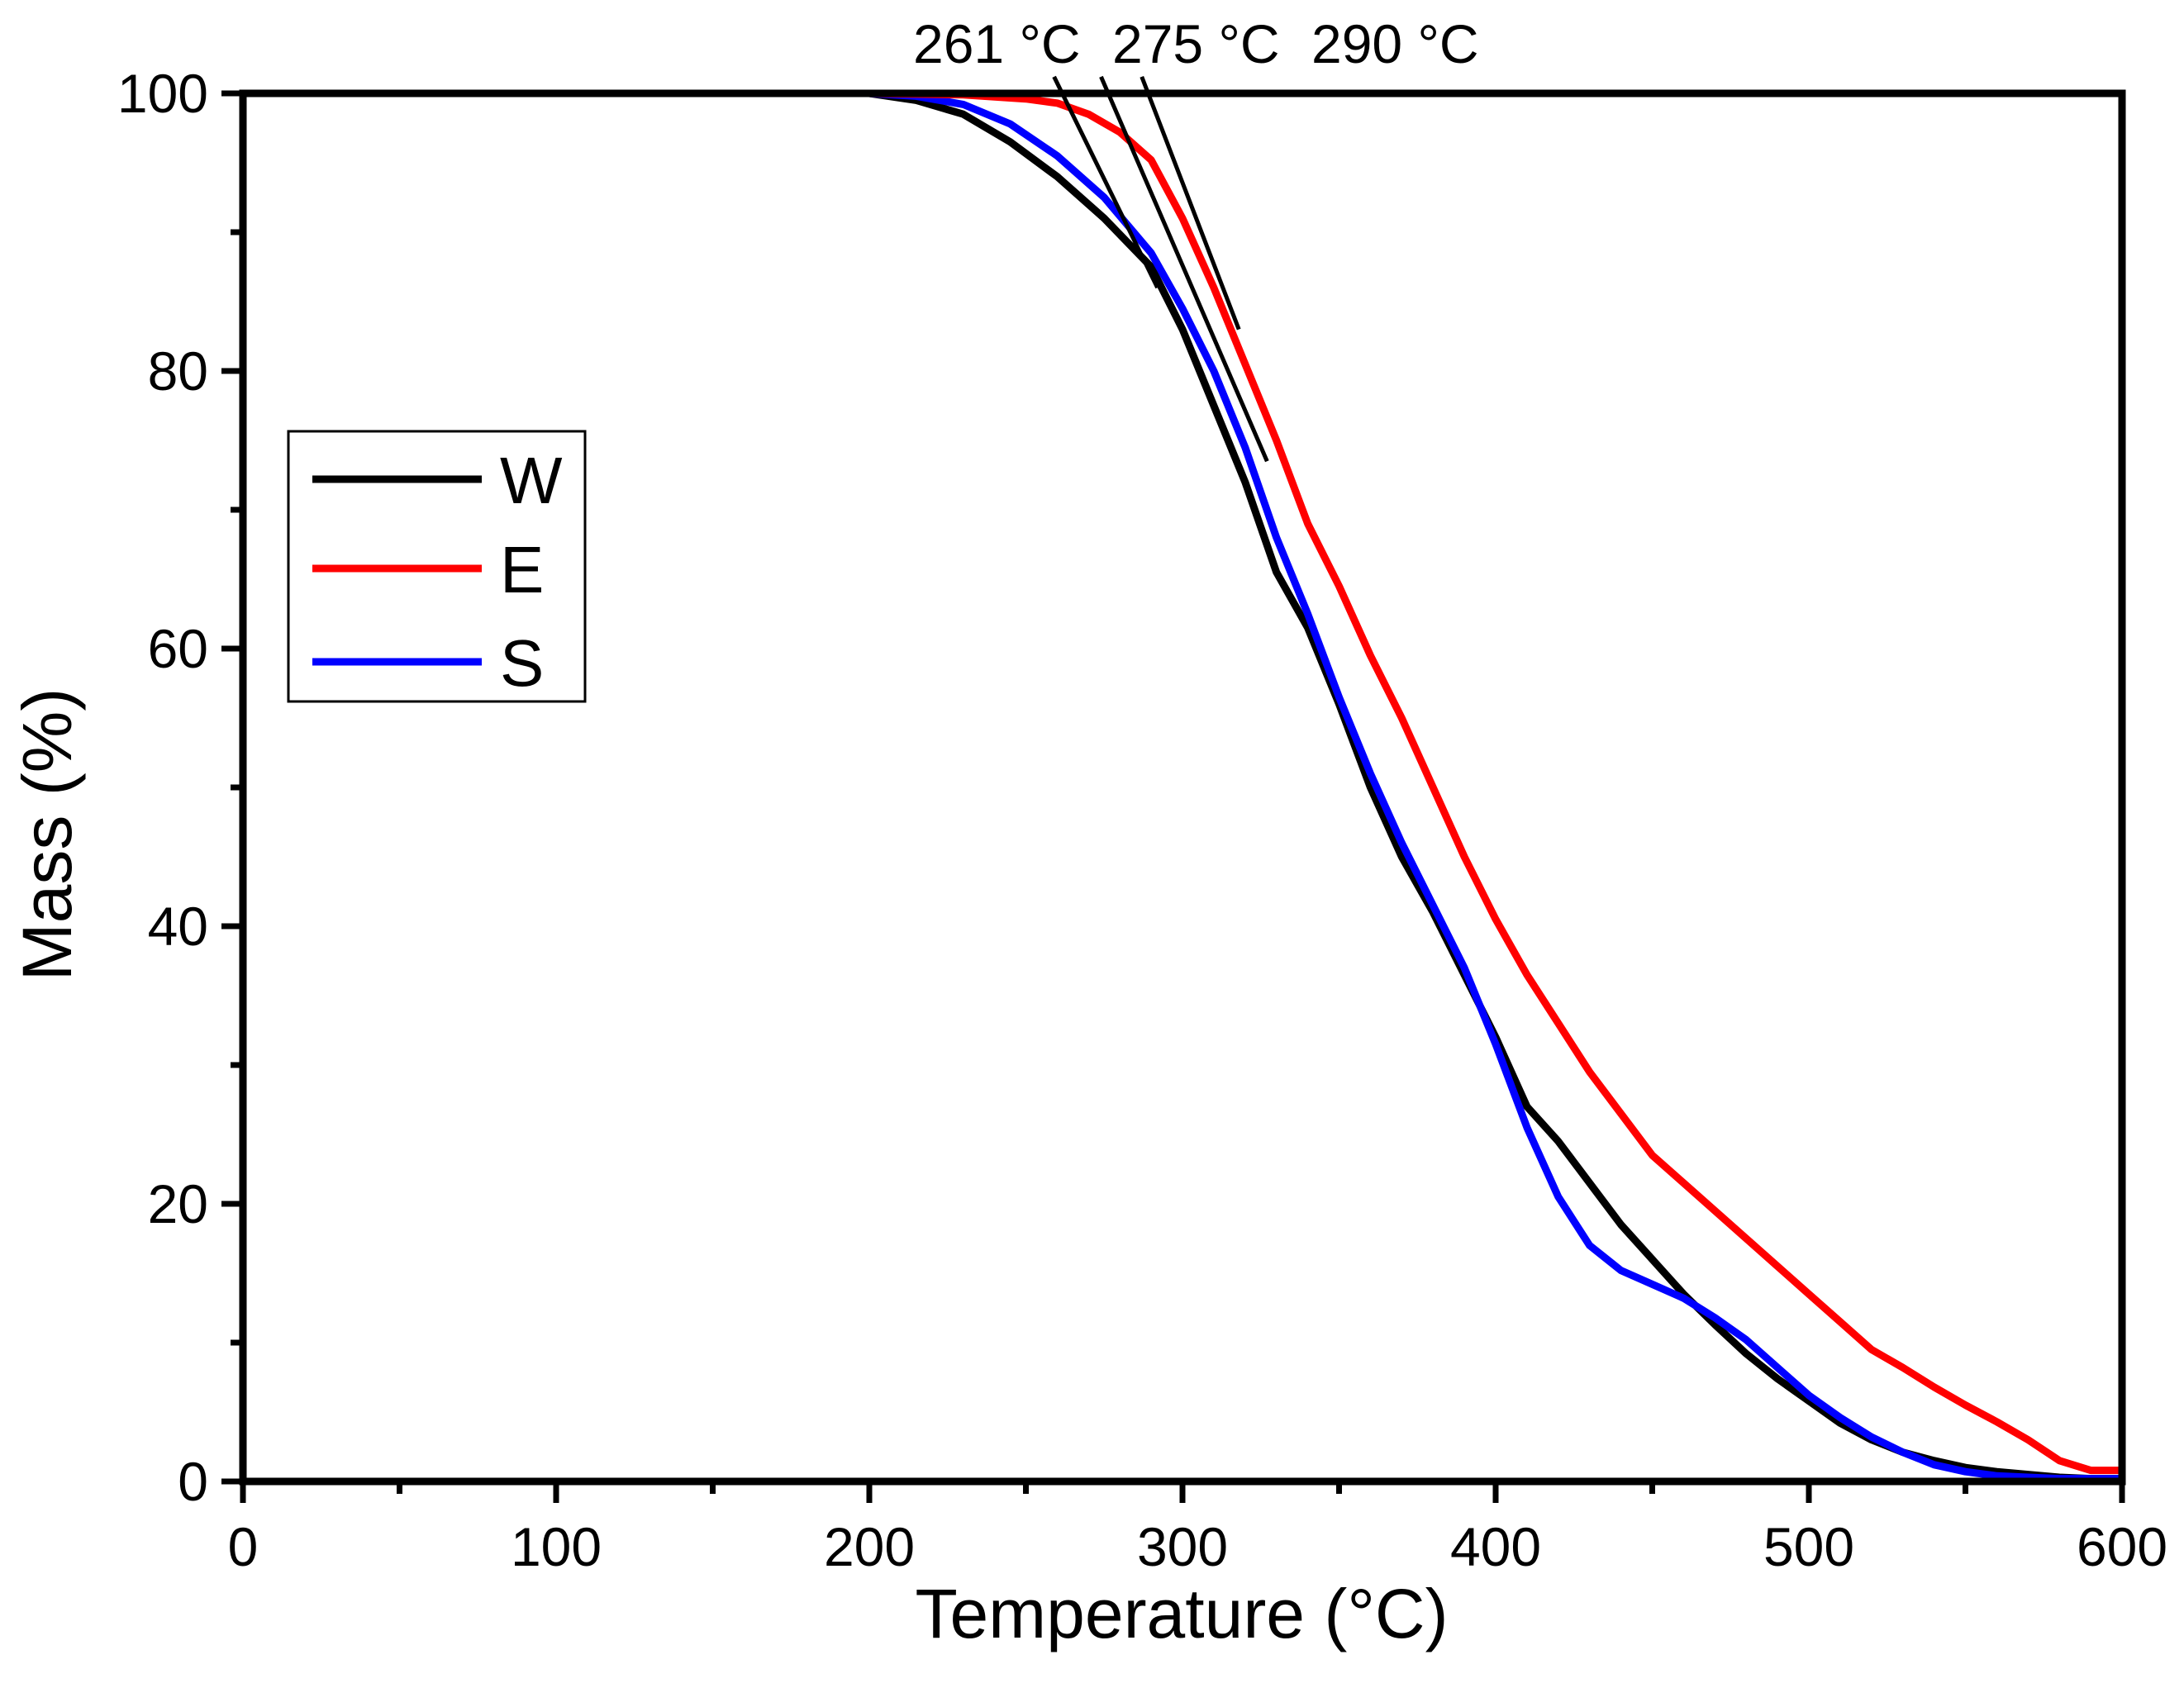  I want to click on x-tick-label-300: 300, so click(1182, 1546).